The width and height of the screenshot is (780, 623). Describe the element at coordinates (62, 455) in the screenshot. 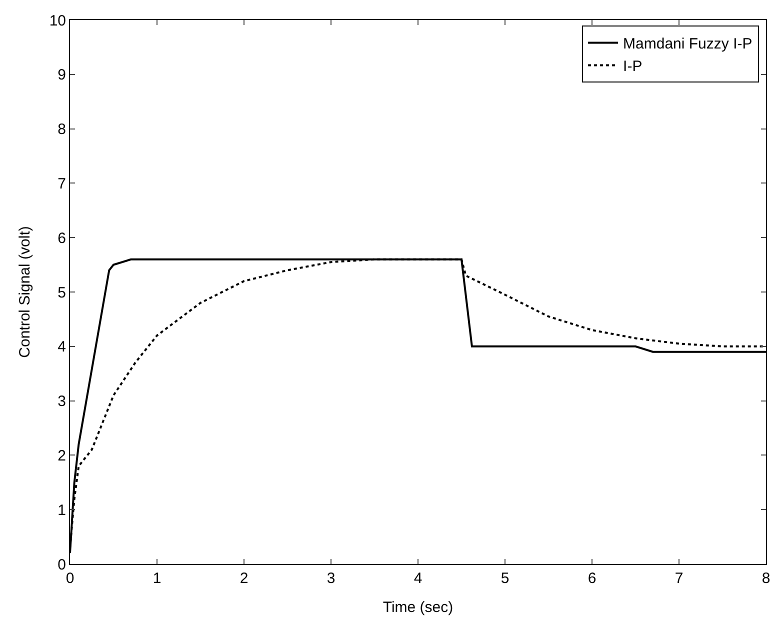

I see `y-tick-label: 2` at that location.